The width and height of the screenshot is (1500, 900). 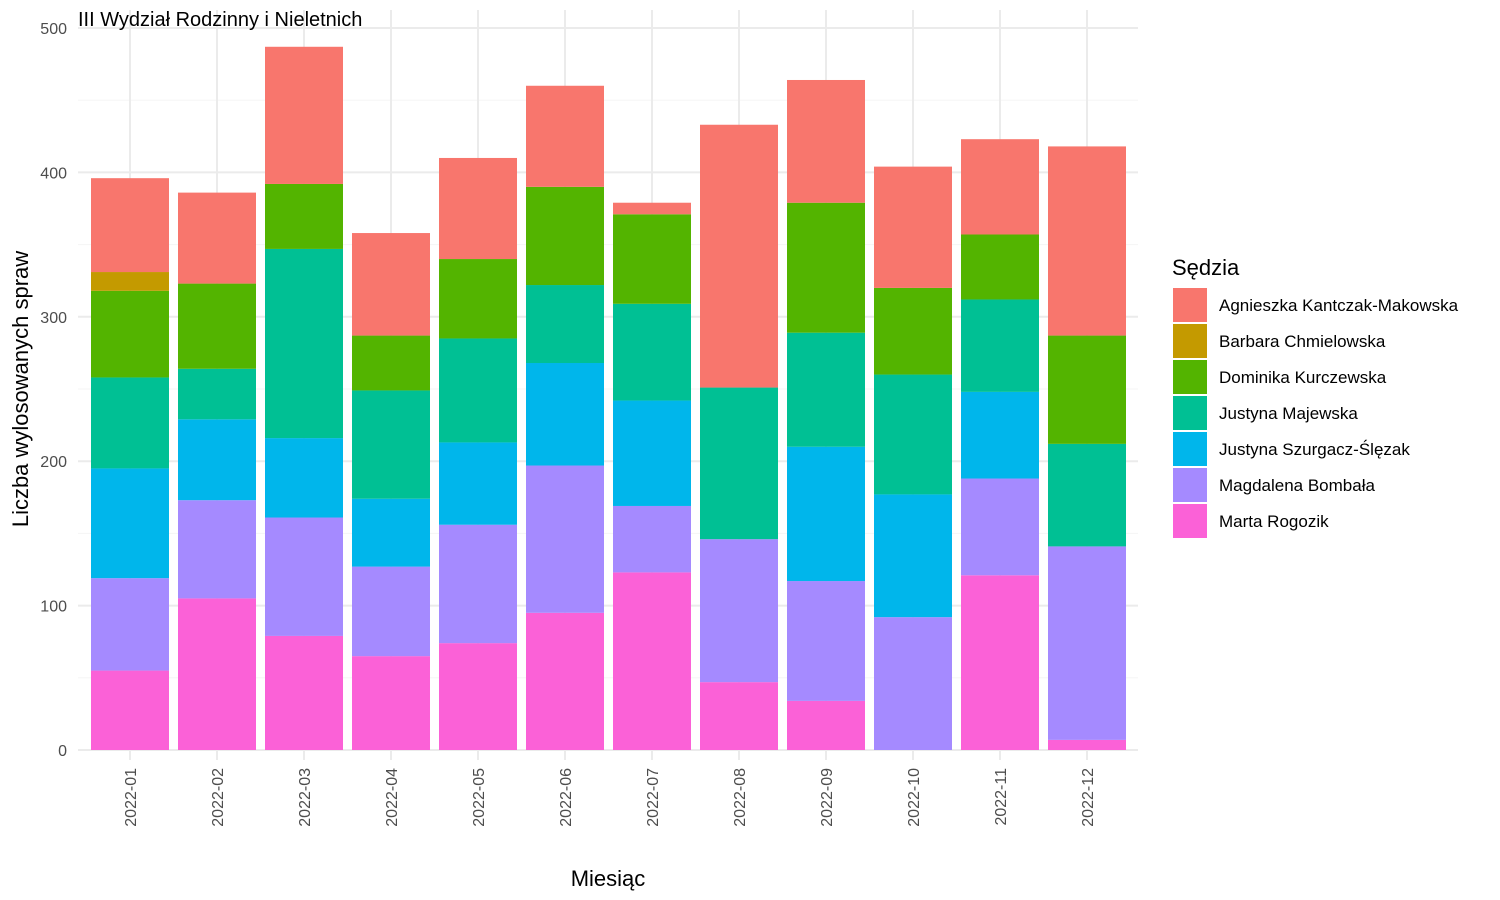 I want to click on bar-segment: Dominika Kurczewska: 90, so click(x=826, y=267).